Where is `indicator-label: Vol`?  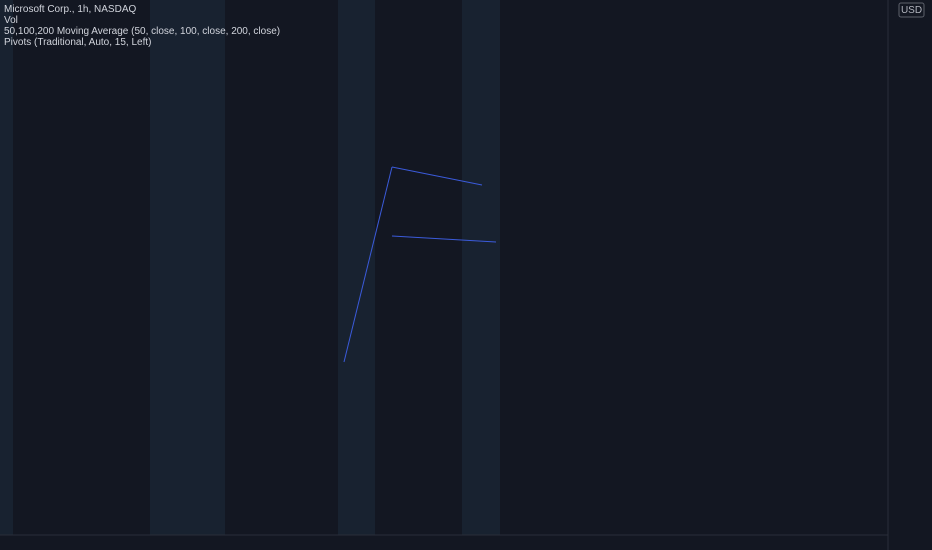
indicator-label: Vol is located at coordinates (11, 20).